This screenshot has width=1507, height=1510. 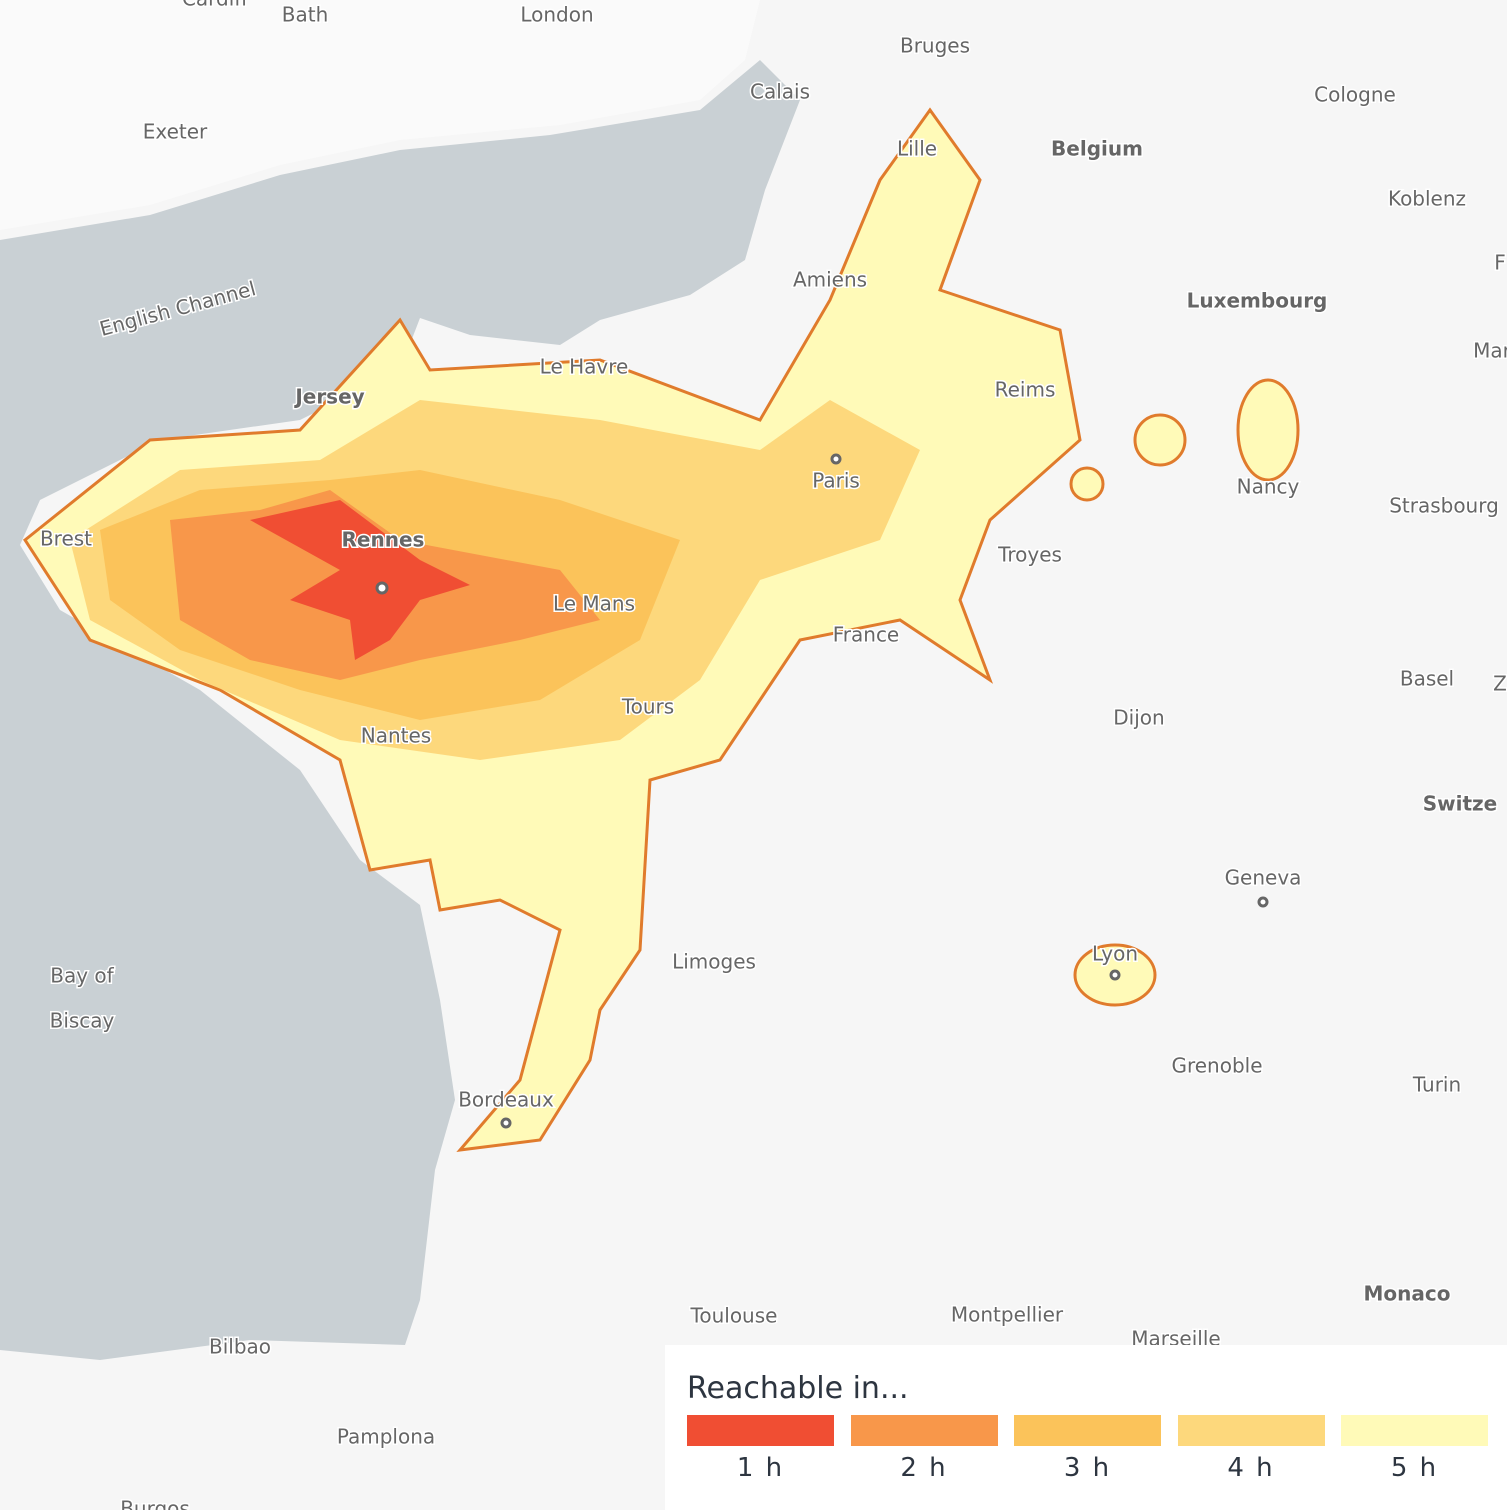 I want to click on place-label: Bruges, so click(x=935, y=46).